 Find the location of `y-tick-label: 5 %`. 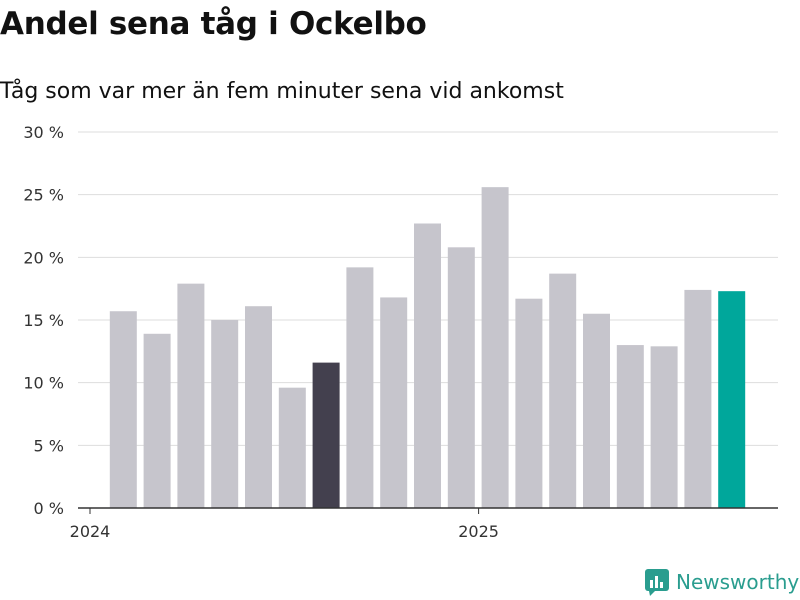

y-tick-label: 5 % is located at coordinates (49, 445).